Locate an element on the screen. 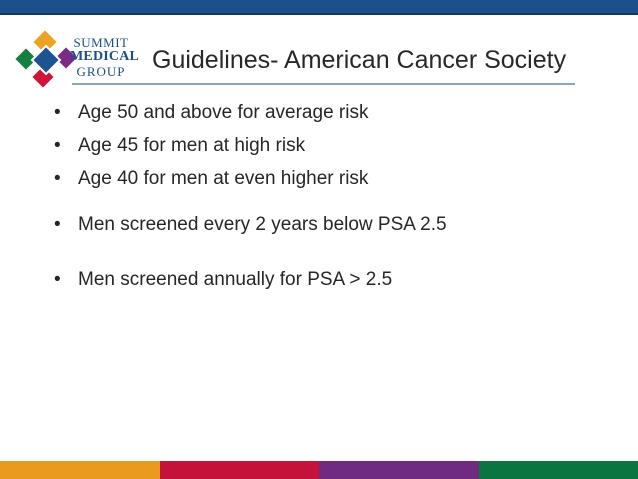  diamond-green is located at coordinates (26, 59).